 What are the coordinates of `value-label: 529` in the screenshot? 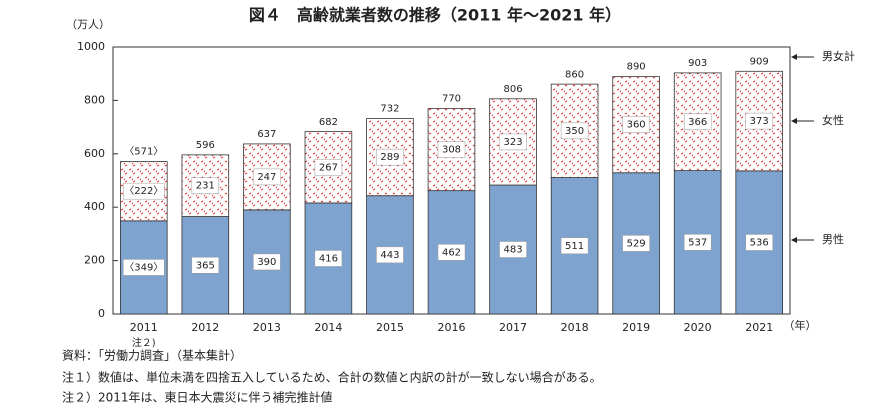 It's located at (636, 243).